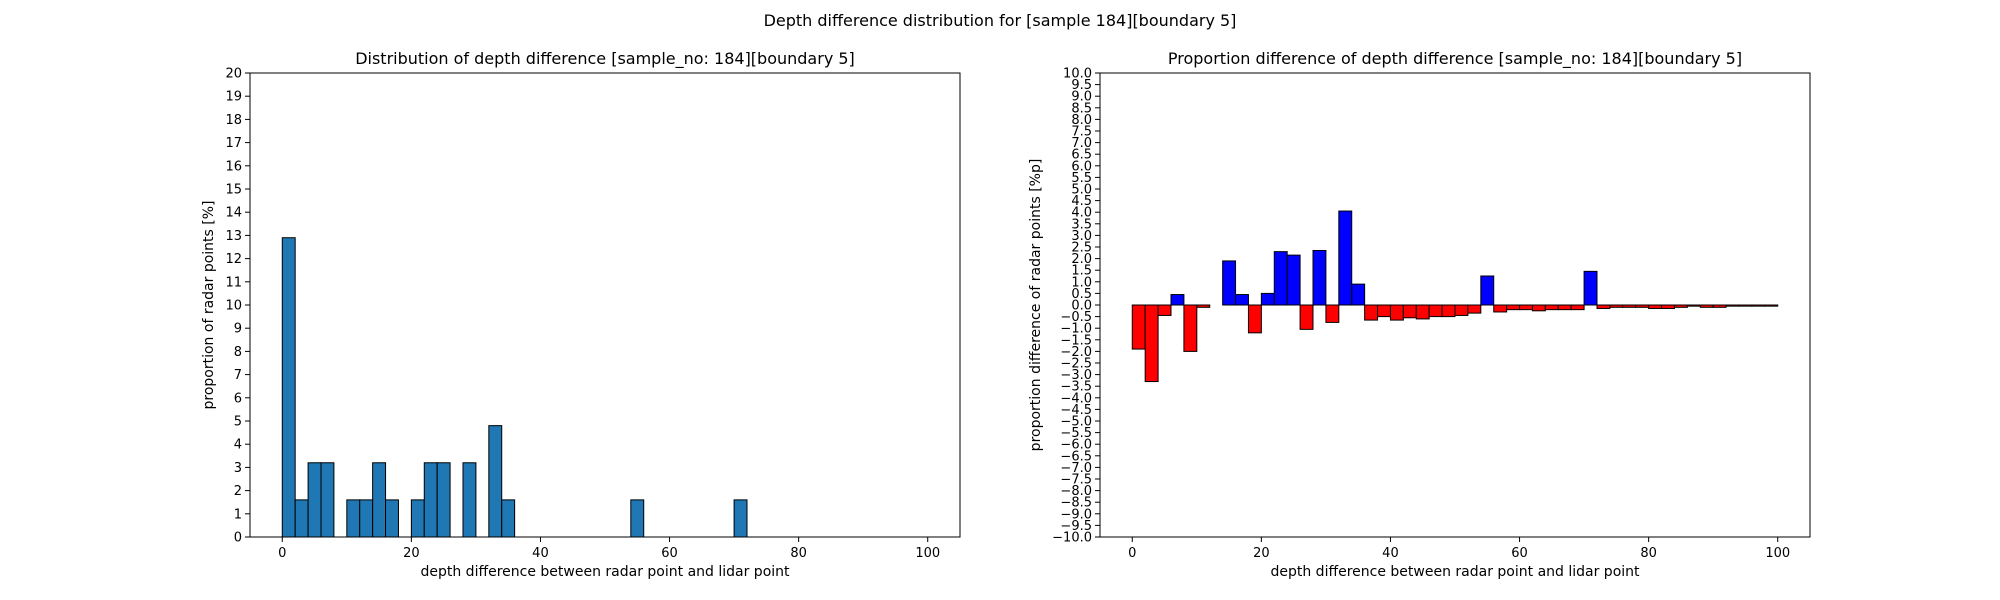 This screenshot has width=2000, height=600. I want to click on distribution-y-tick-label: 14, so click(233, 213).